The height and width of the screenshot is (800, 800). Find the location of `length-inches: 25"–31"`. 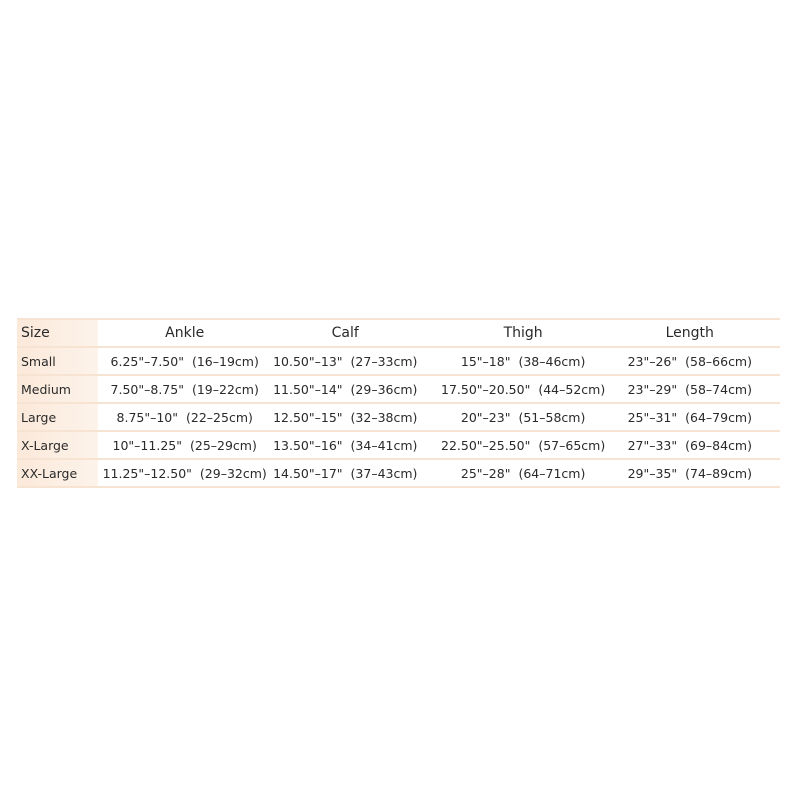

length-inches: 25"–31" is located at coordinates (652, 417).